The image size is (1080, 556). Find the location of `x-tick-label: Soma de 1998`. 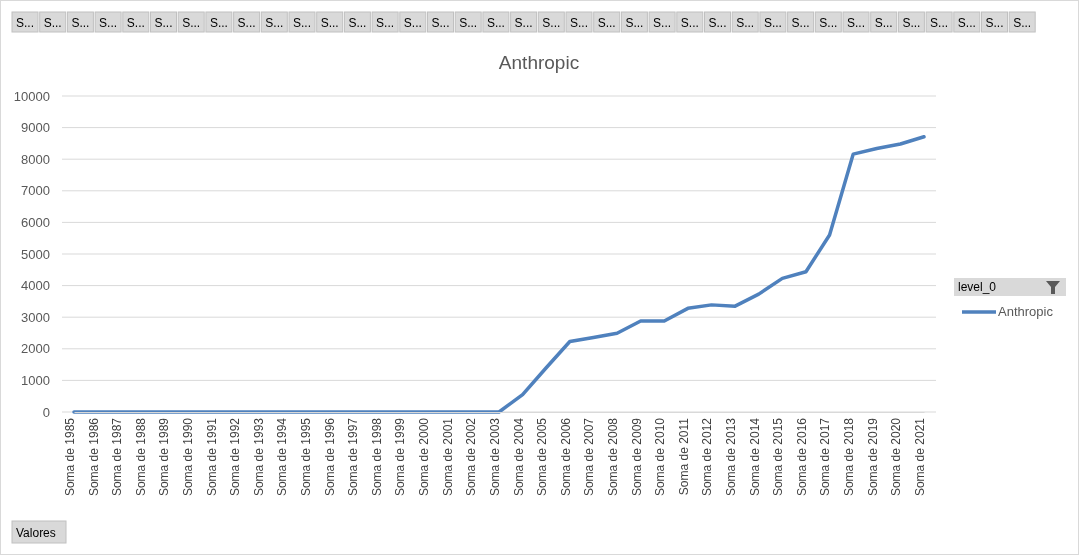

x-tick-label: Soma de 1998 is located at coordinates (376, 457).